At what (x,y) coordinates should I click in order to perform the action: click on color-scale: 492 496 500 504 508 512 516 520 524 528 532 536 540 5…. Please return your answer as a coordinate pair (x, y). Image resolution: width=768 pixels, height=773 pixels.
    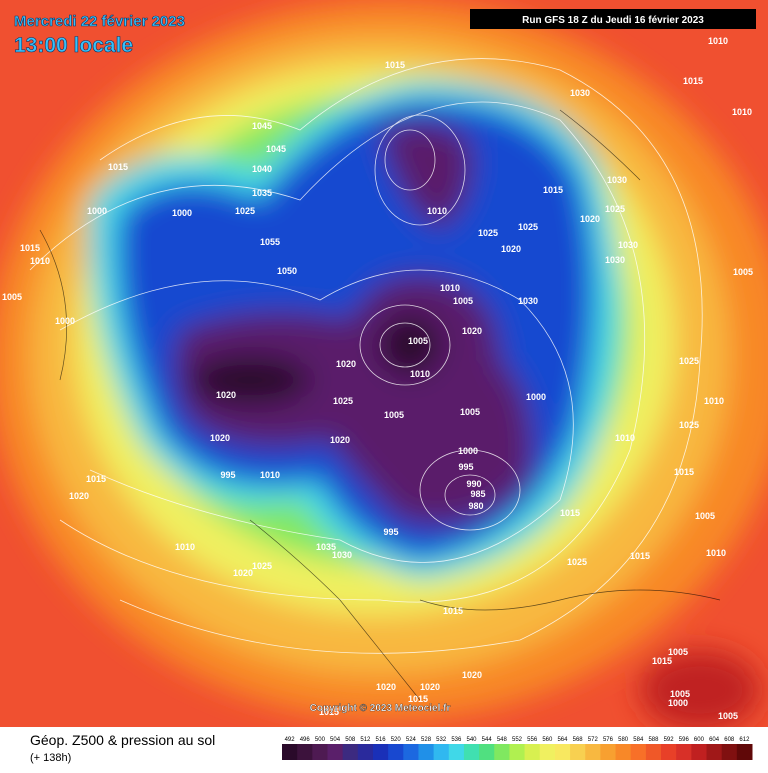
    Looking at the image, I should click on (517, 748).